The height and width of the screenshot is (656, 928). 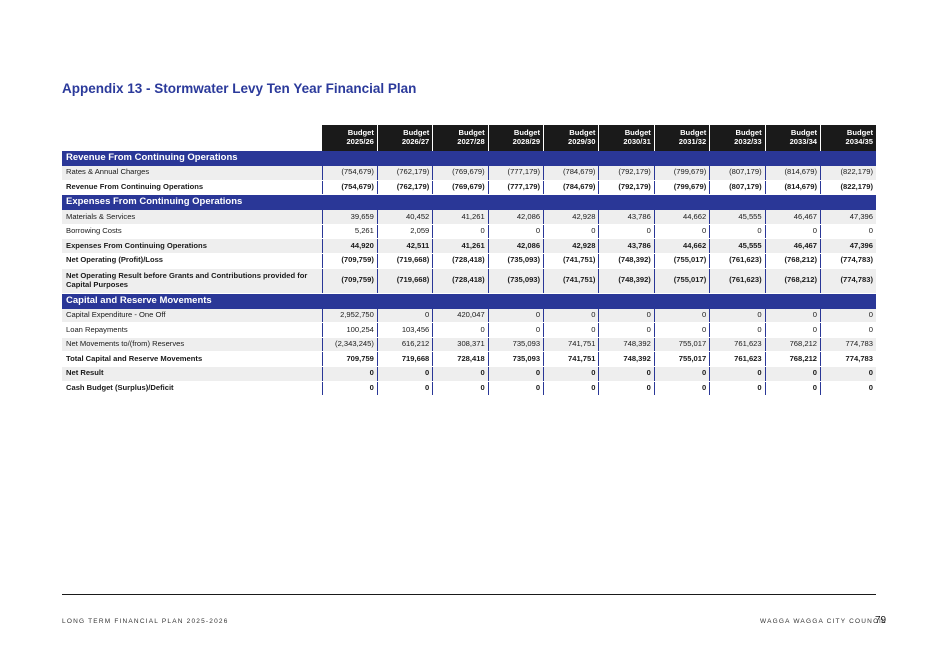 What do you see at coordinates (792, 173) in the screenshot?
I see `value-cell: (814,679)` at bounding box center [792, 173].